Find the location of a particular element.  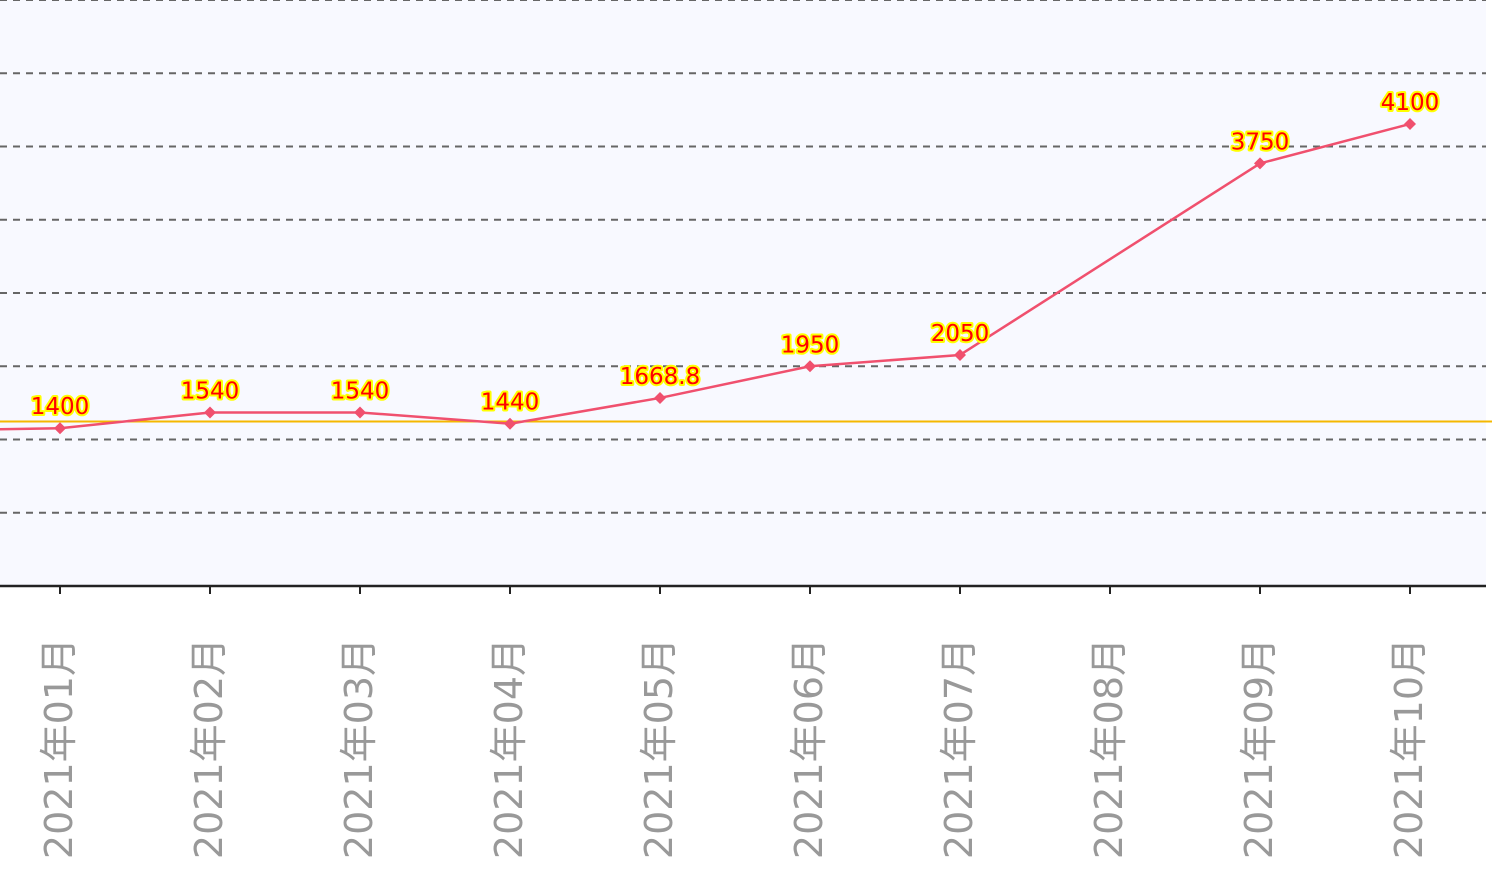

series-lead-in is located at coordinates (30, 428).